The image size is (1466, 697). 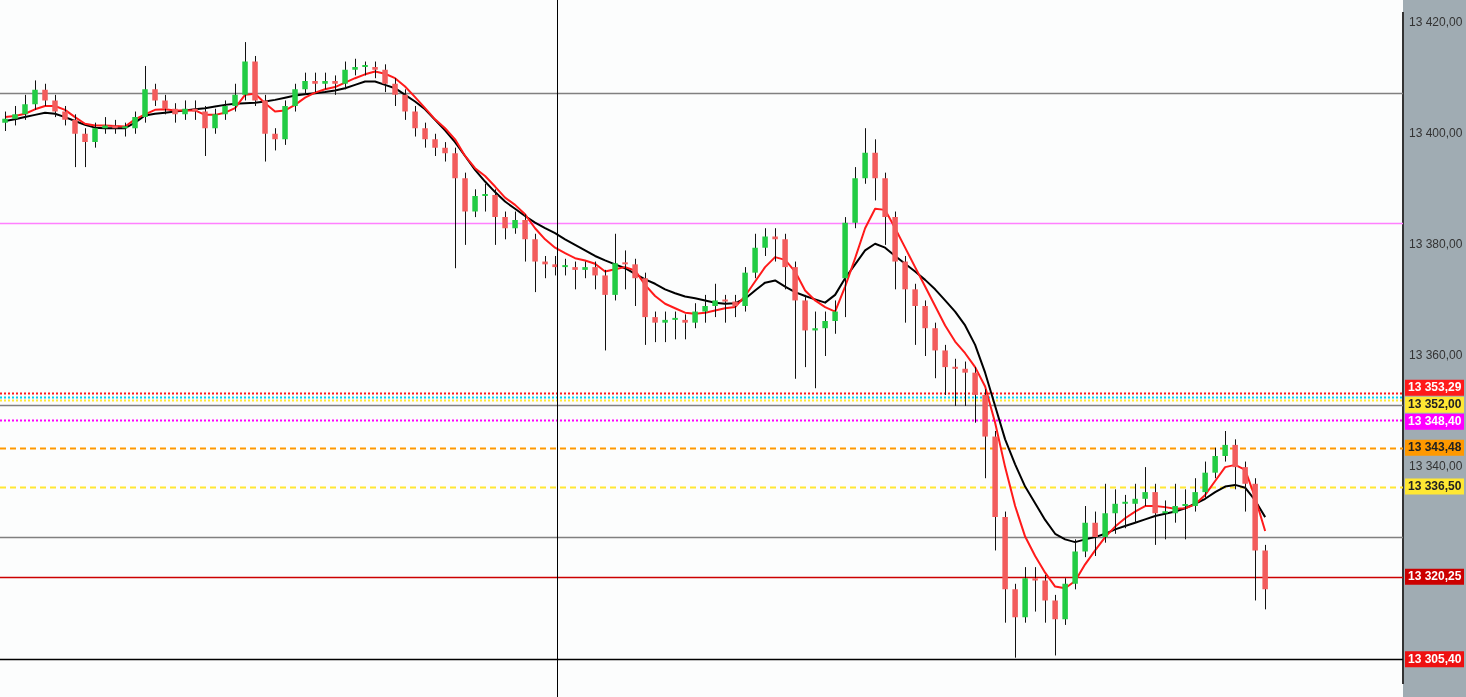 I want to click on y-tick-label: 13 420,00, so click(x=1436, y=21).